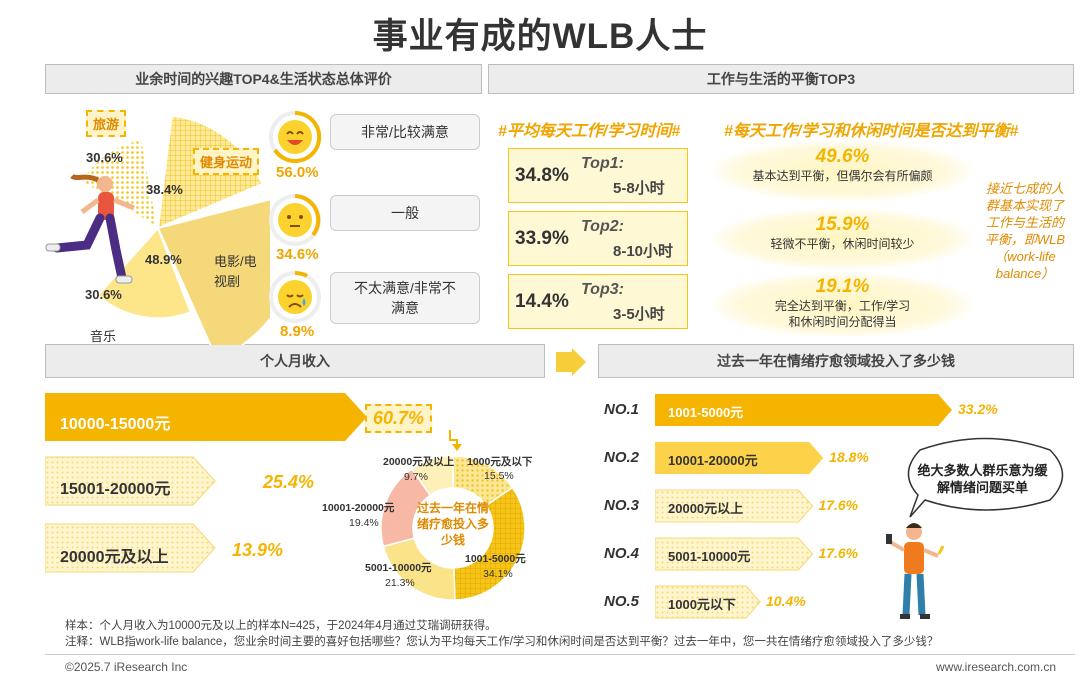 The height and width of the screenshot is (684, 1080). I want to click on work-hours-top3: 14.4% Top3: 3-5小时, so click(598, 301).